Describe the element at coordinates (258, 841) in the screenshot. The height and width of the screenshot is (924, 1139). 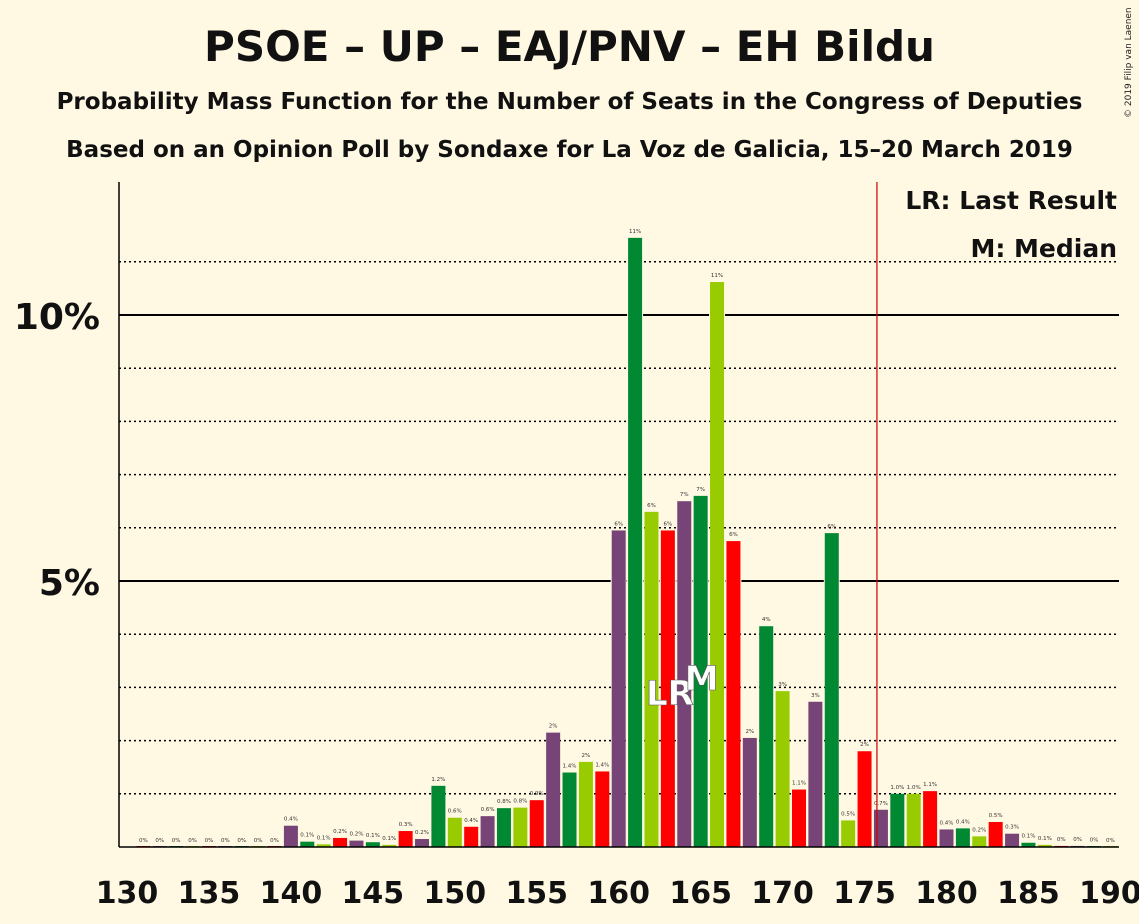
I see `data-label-138: 0%` at that location.